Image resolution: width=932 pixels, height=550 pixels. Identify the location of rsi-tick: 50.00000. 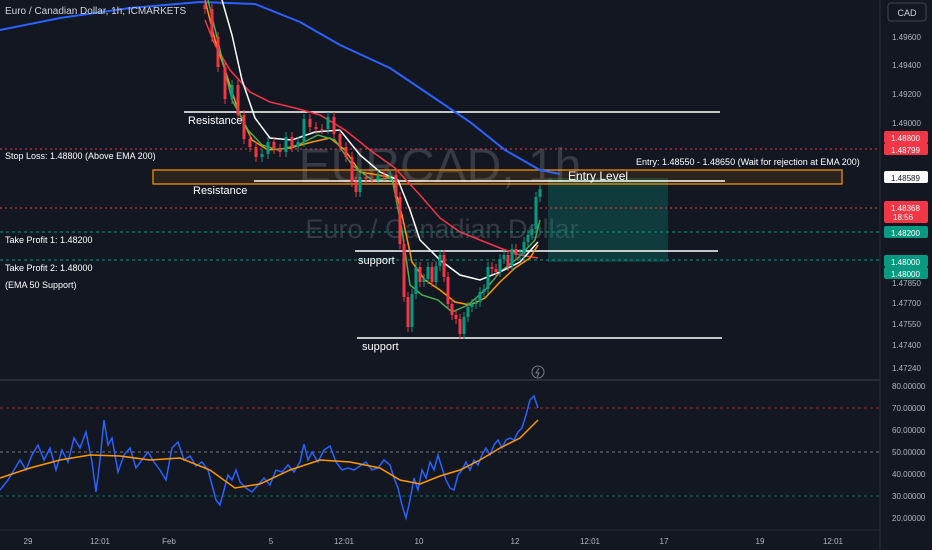
(909, 452).